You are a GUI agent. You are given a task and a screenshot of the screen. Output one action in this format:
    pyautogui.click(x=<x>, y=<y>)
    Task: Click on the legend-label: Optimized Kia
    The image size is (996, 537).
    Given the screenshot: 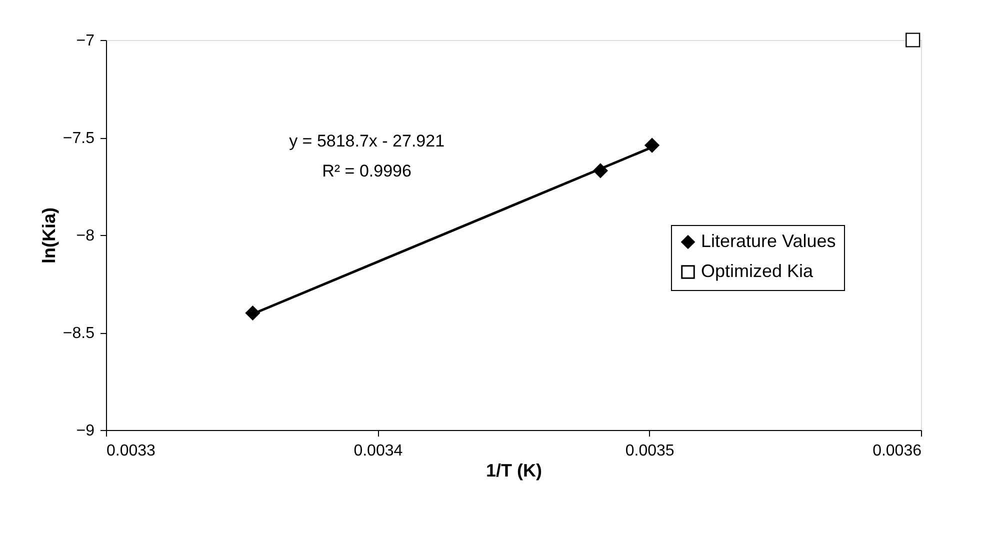 What is the action you would take?
    pyautogui.click(x=757, y=271)
    